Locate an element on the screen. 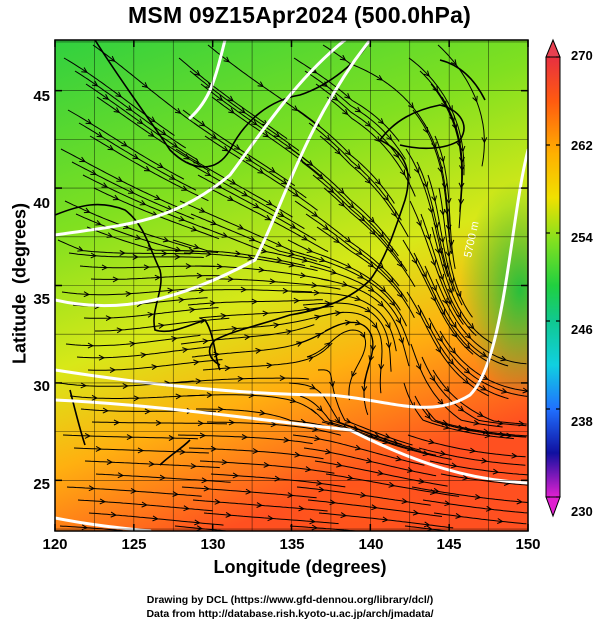  colorbar-tick-label: 270 is located at coordinates (582, 55).